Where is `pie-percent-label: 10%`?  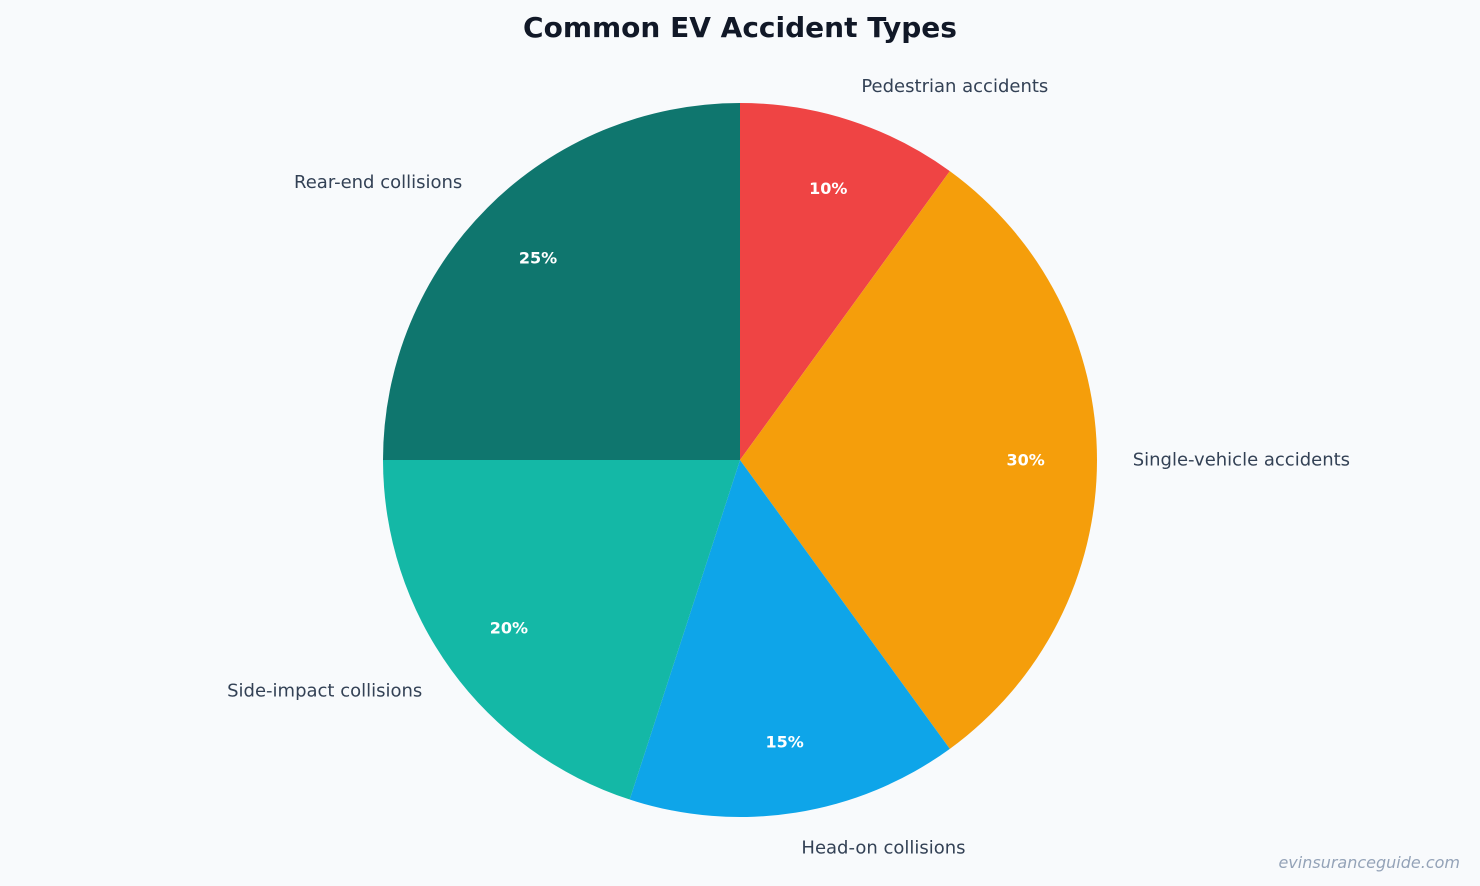
pie-percent-label: 10% is located at coordinates (828, 188).